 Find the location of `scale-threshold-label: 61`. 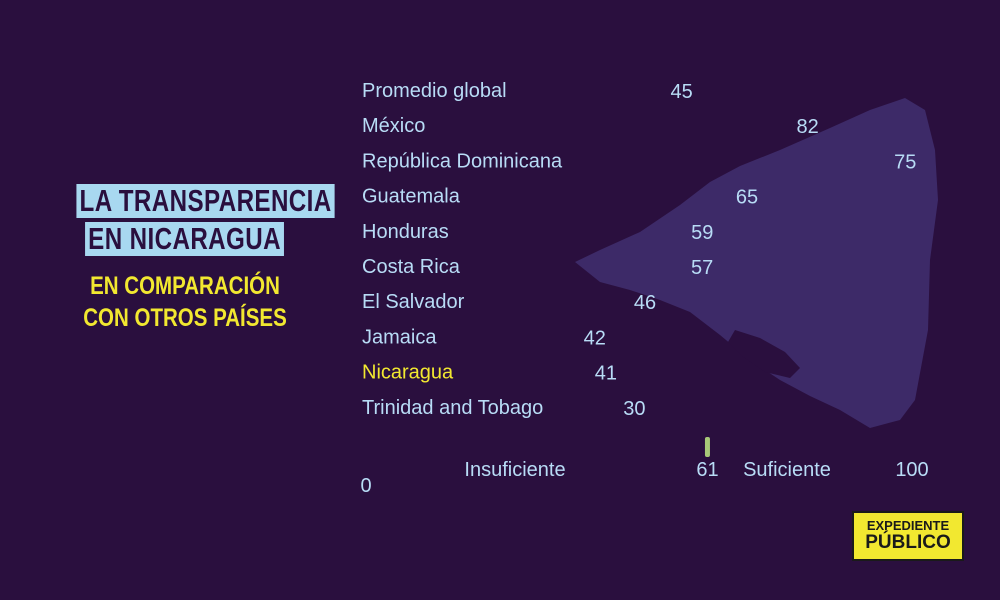

scale-threshold-label: 61 is located at coordinates (707, 470).